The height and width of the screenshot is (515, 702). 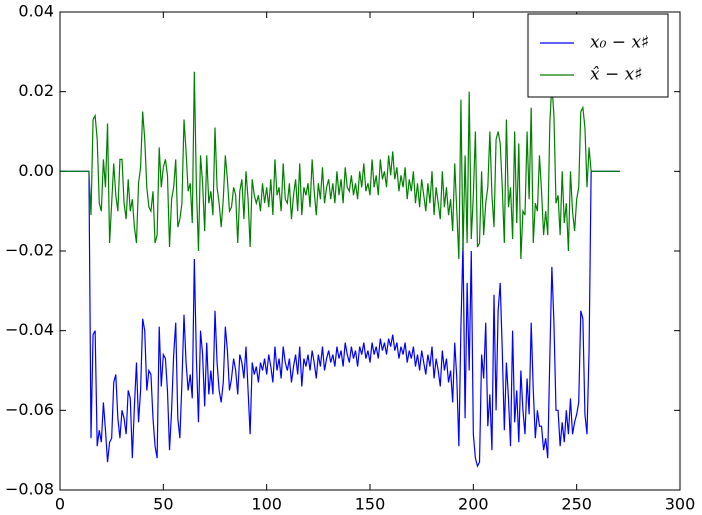 I want to click on x-tick-label: 250, so click(x=576, y=504).